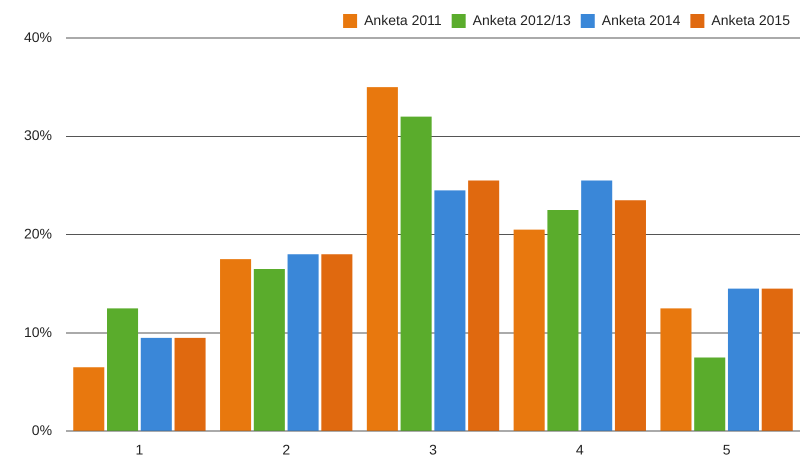 This screenshot has height=466, width=806. Describe the element at coordinates (641, 20) in the screenshot. I see `legend-label: Anketa 2014` at that location.